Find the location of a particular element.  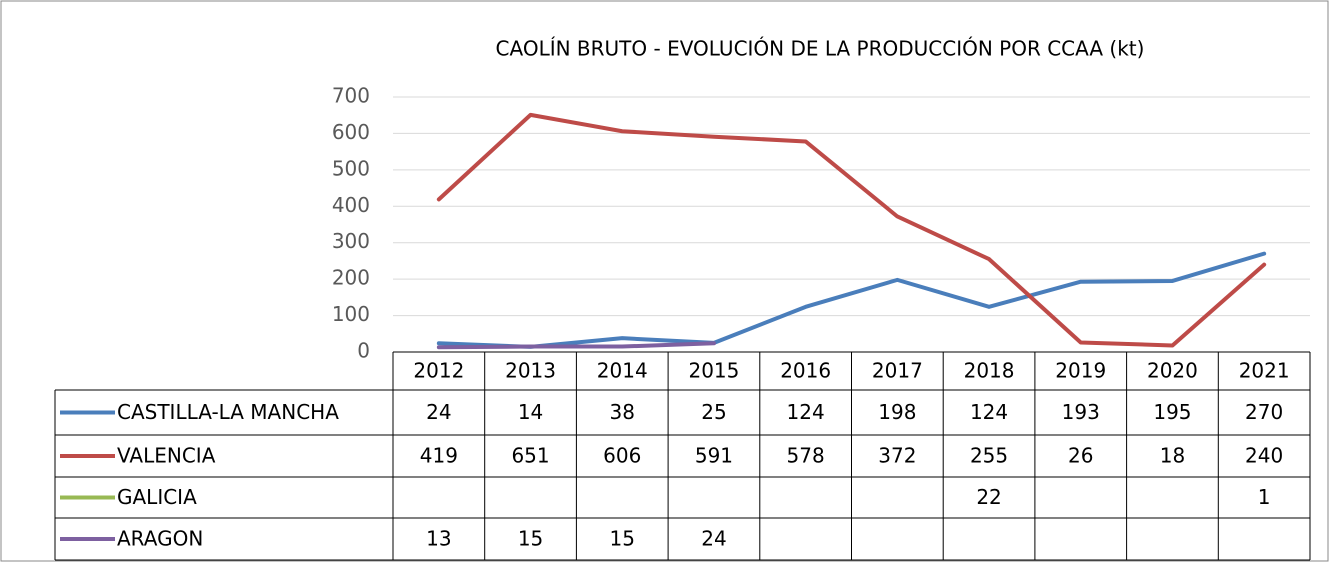

table-value: 578 is located at coordinates (806, 456).